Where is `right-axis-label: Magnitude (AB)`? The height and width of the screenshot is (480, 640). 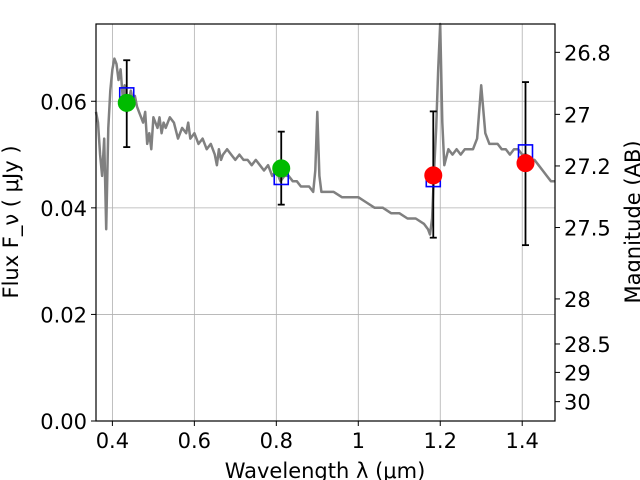
right-axis-label: Magnitude (AB) is located at coordinates (630, 221).